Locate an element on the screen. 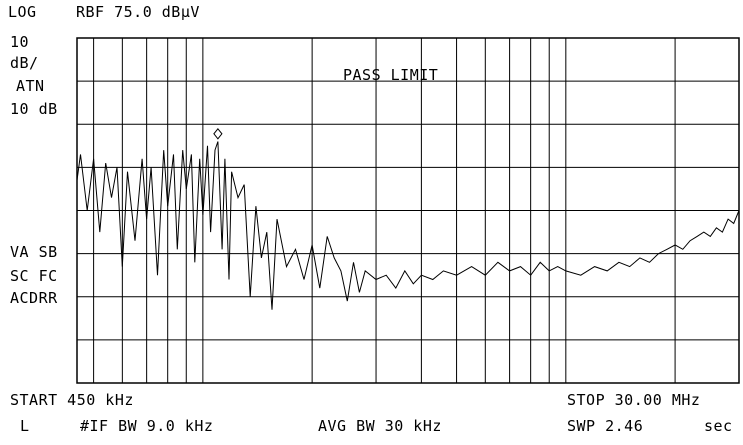 The width and height of the screenshot is (743, 445). start-frequency-label: START 450 kHz is located at coordinates (72, 400).